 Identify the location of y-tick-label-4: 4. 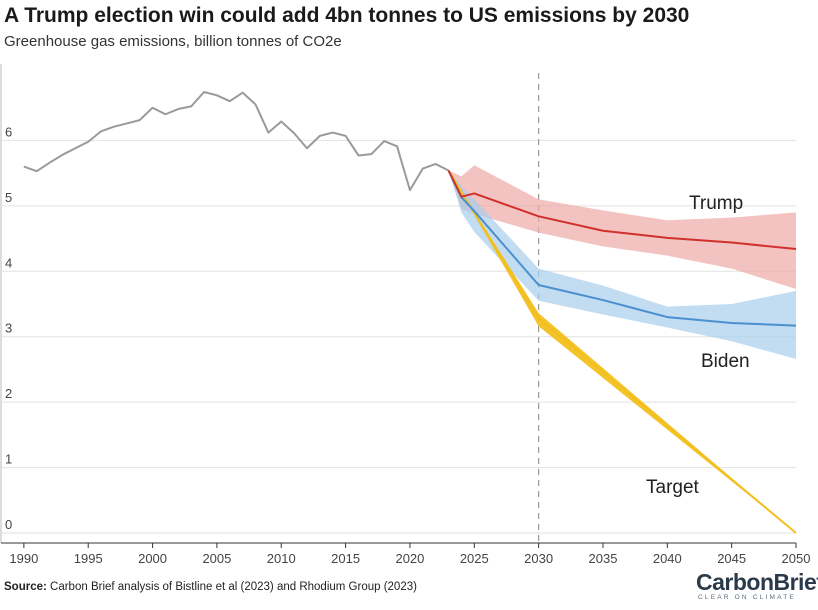
(8, 262).